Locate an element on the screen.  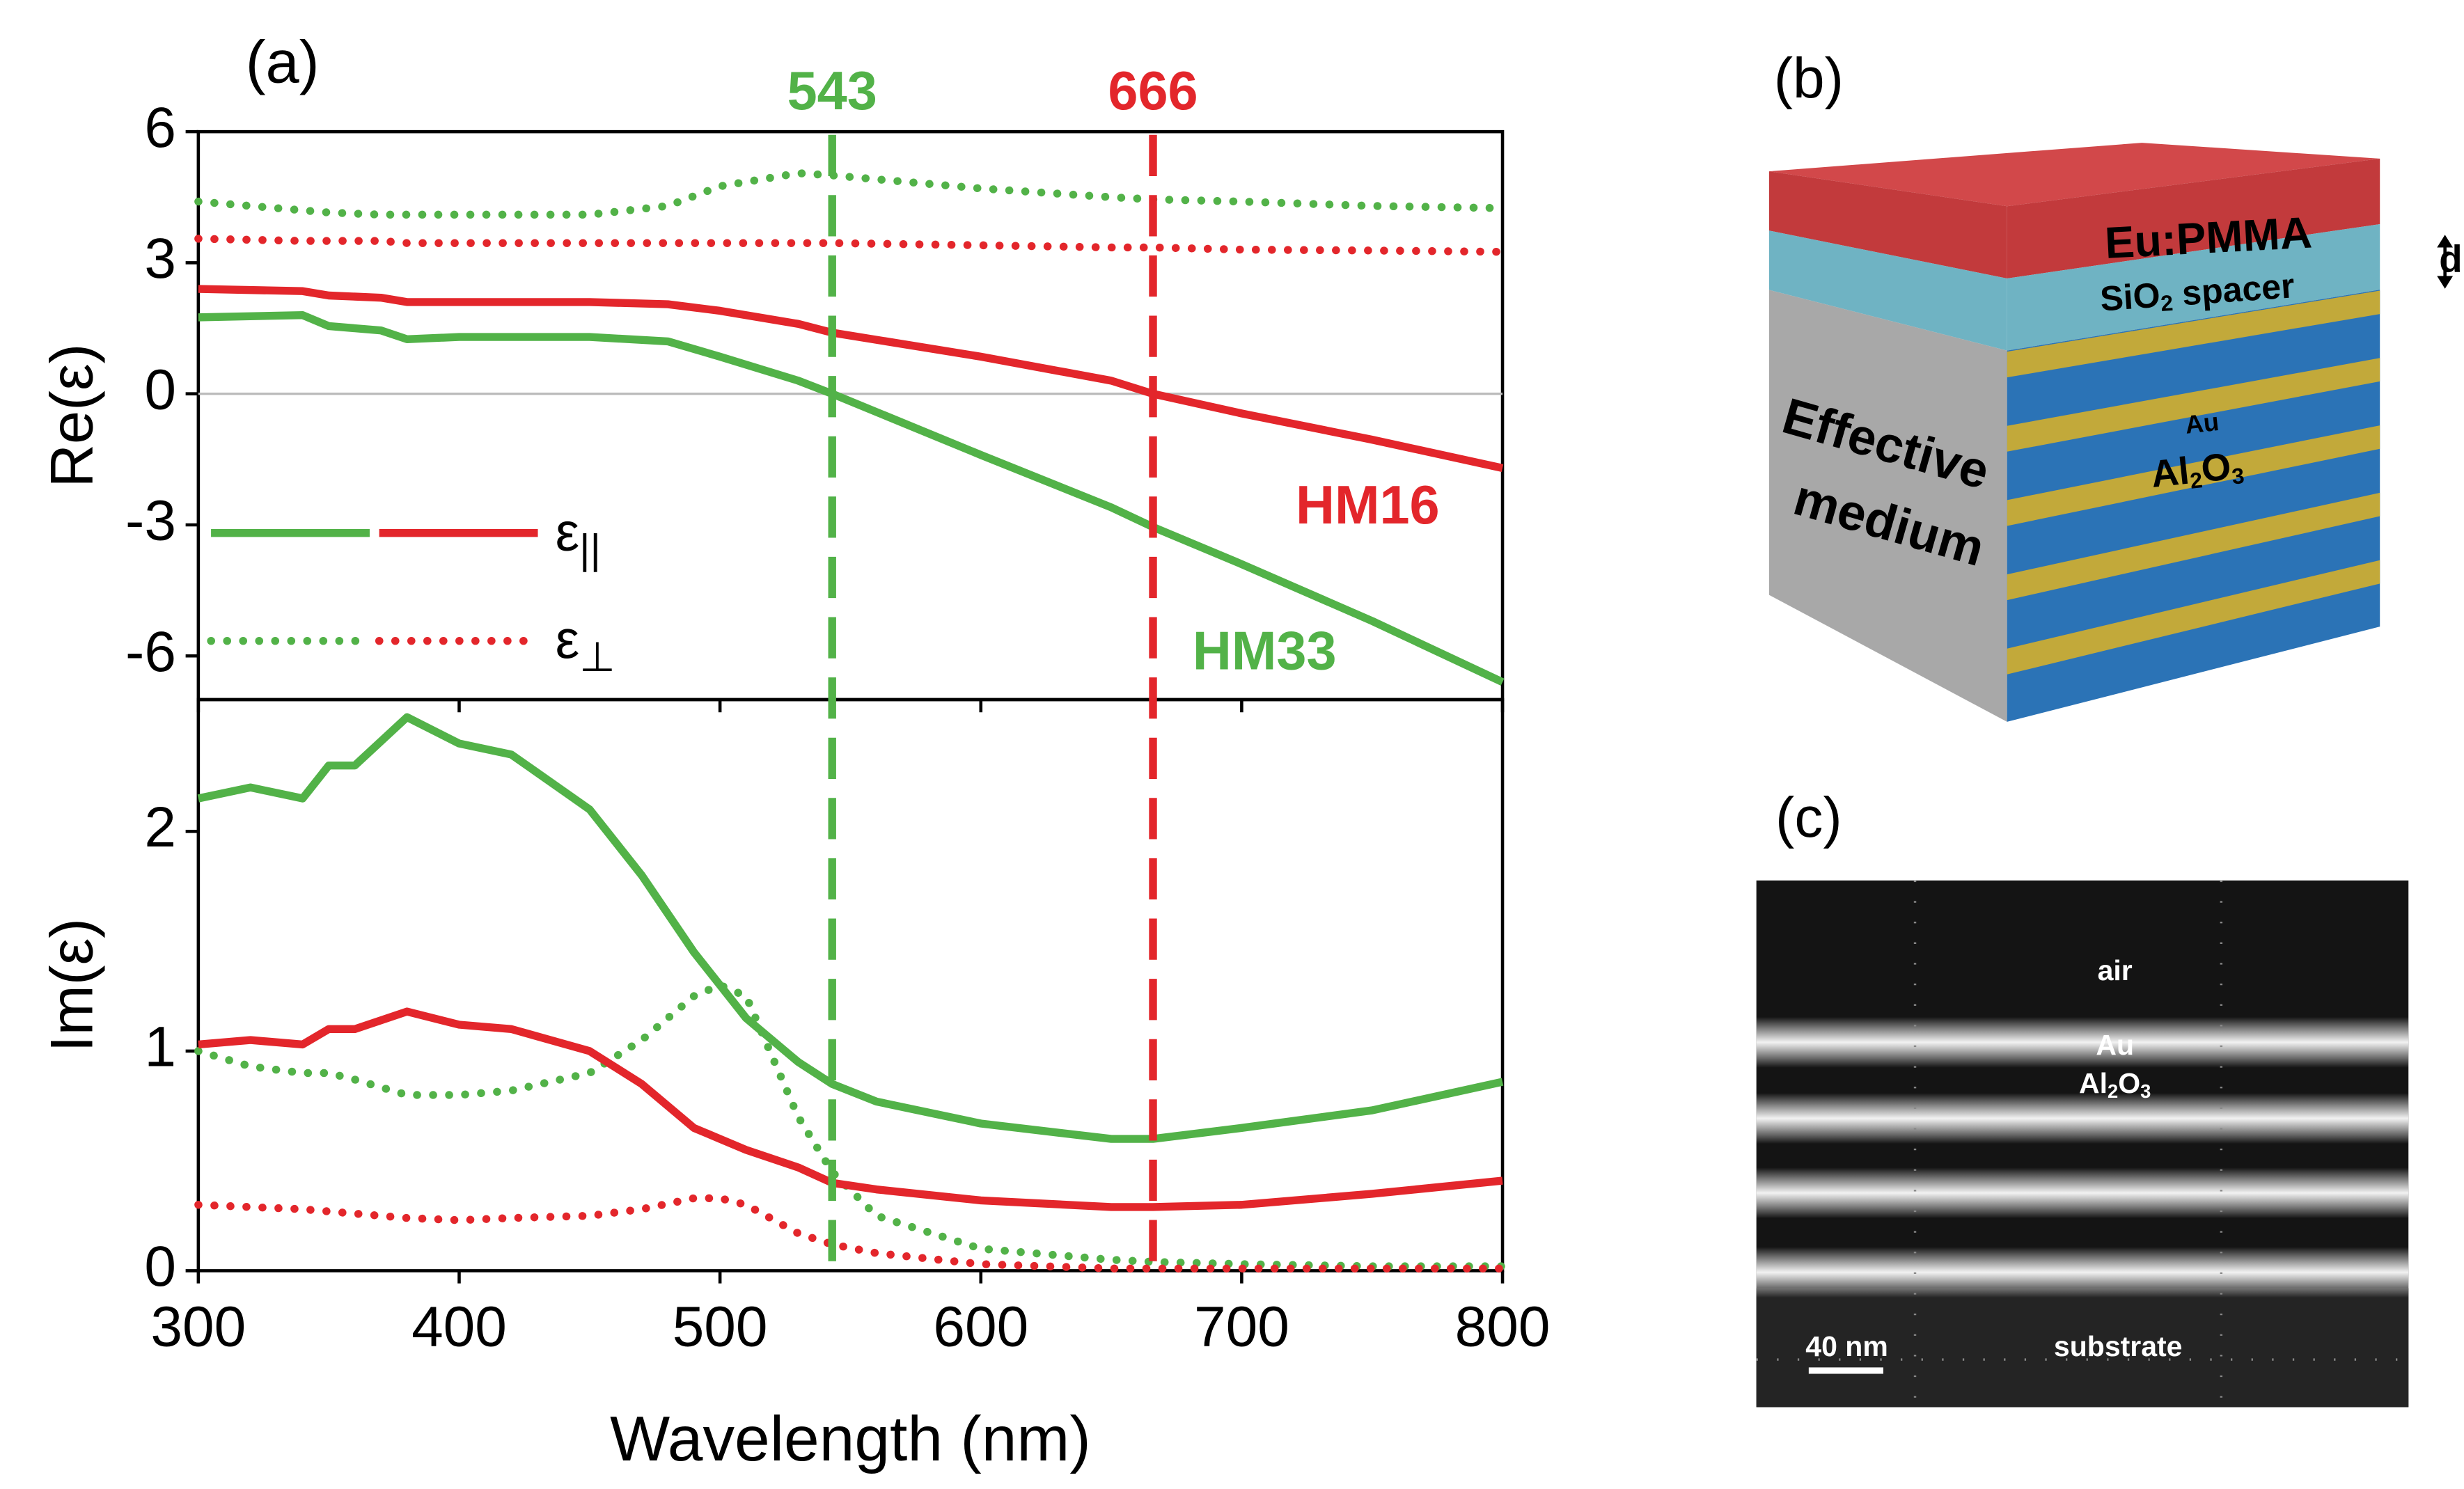
legend-label: ε⊥ is located at coordinates (585, 645).